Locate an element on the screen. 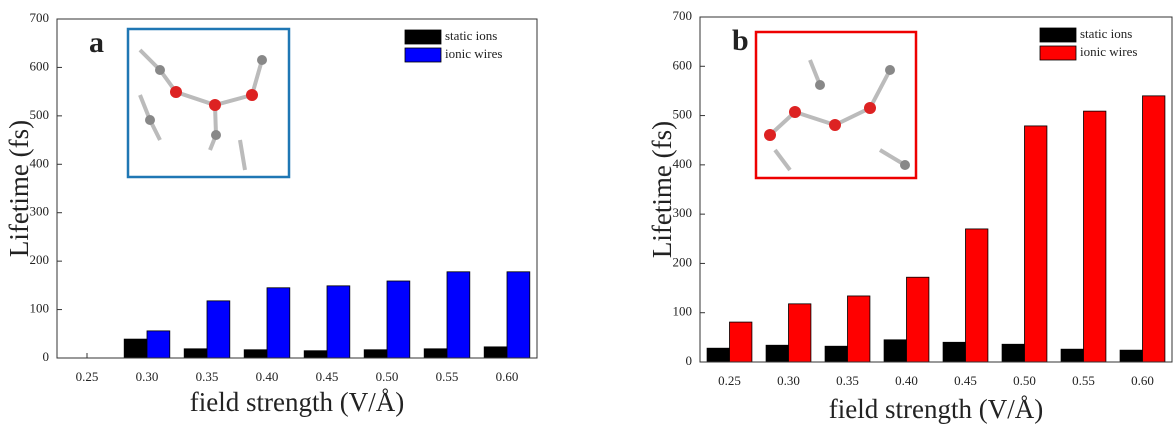 The image size is (1175, 424). panel-label: b is located at coordinates (740, 40).